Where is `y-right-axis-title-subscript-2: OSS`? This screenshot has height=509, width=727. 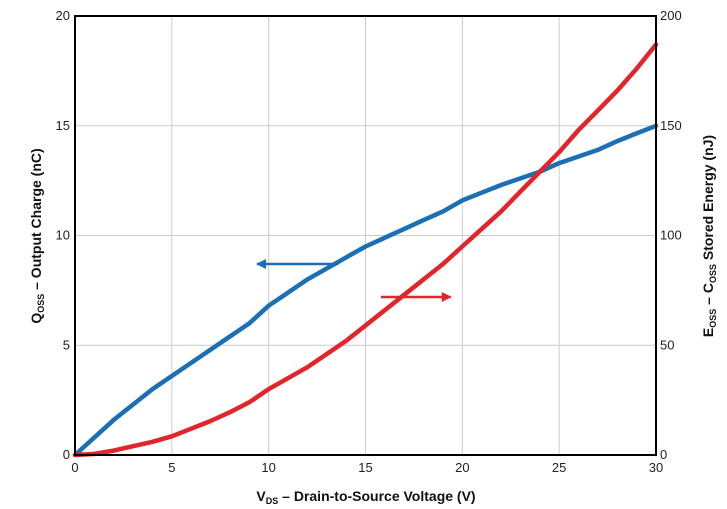 y-right-axis-title-subscript-2: OSS is located at coordinates (713, 273).